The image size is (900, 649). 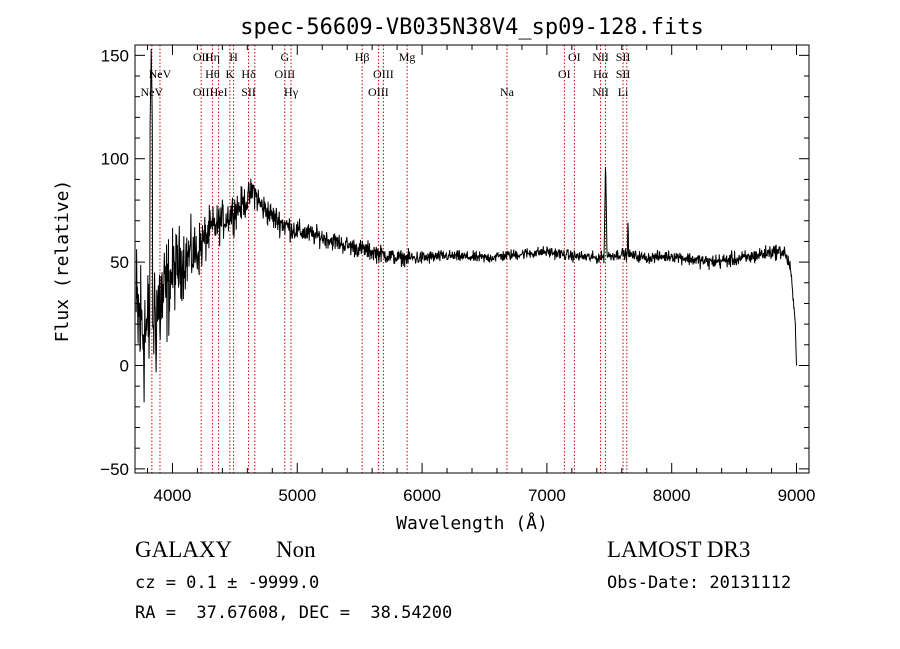 What do you see at coordinates (115, 55) in the screenshot?
I see `y-tick-label: 150` at bounding box center [115, 55].